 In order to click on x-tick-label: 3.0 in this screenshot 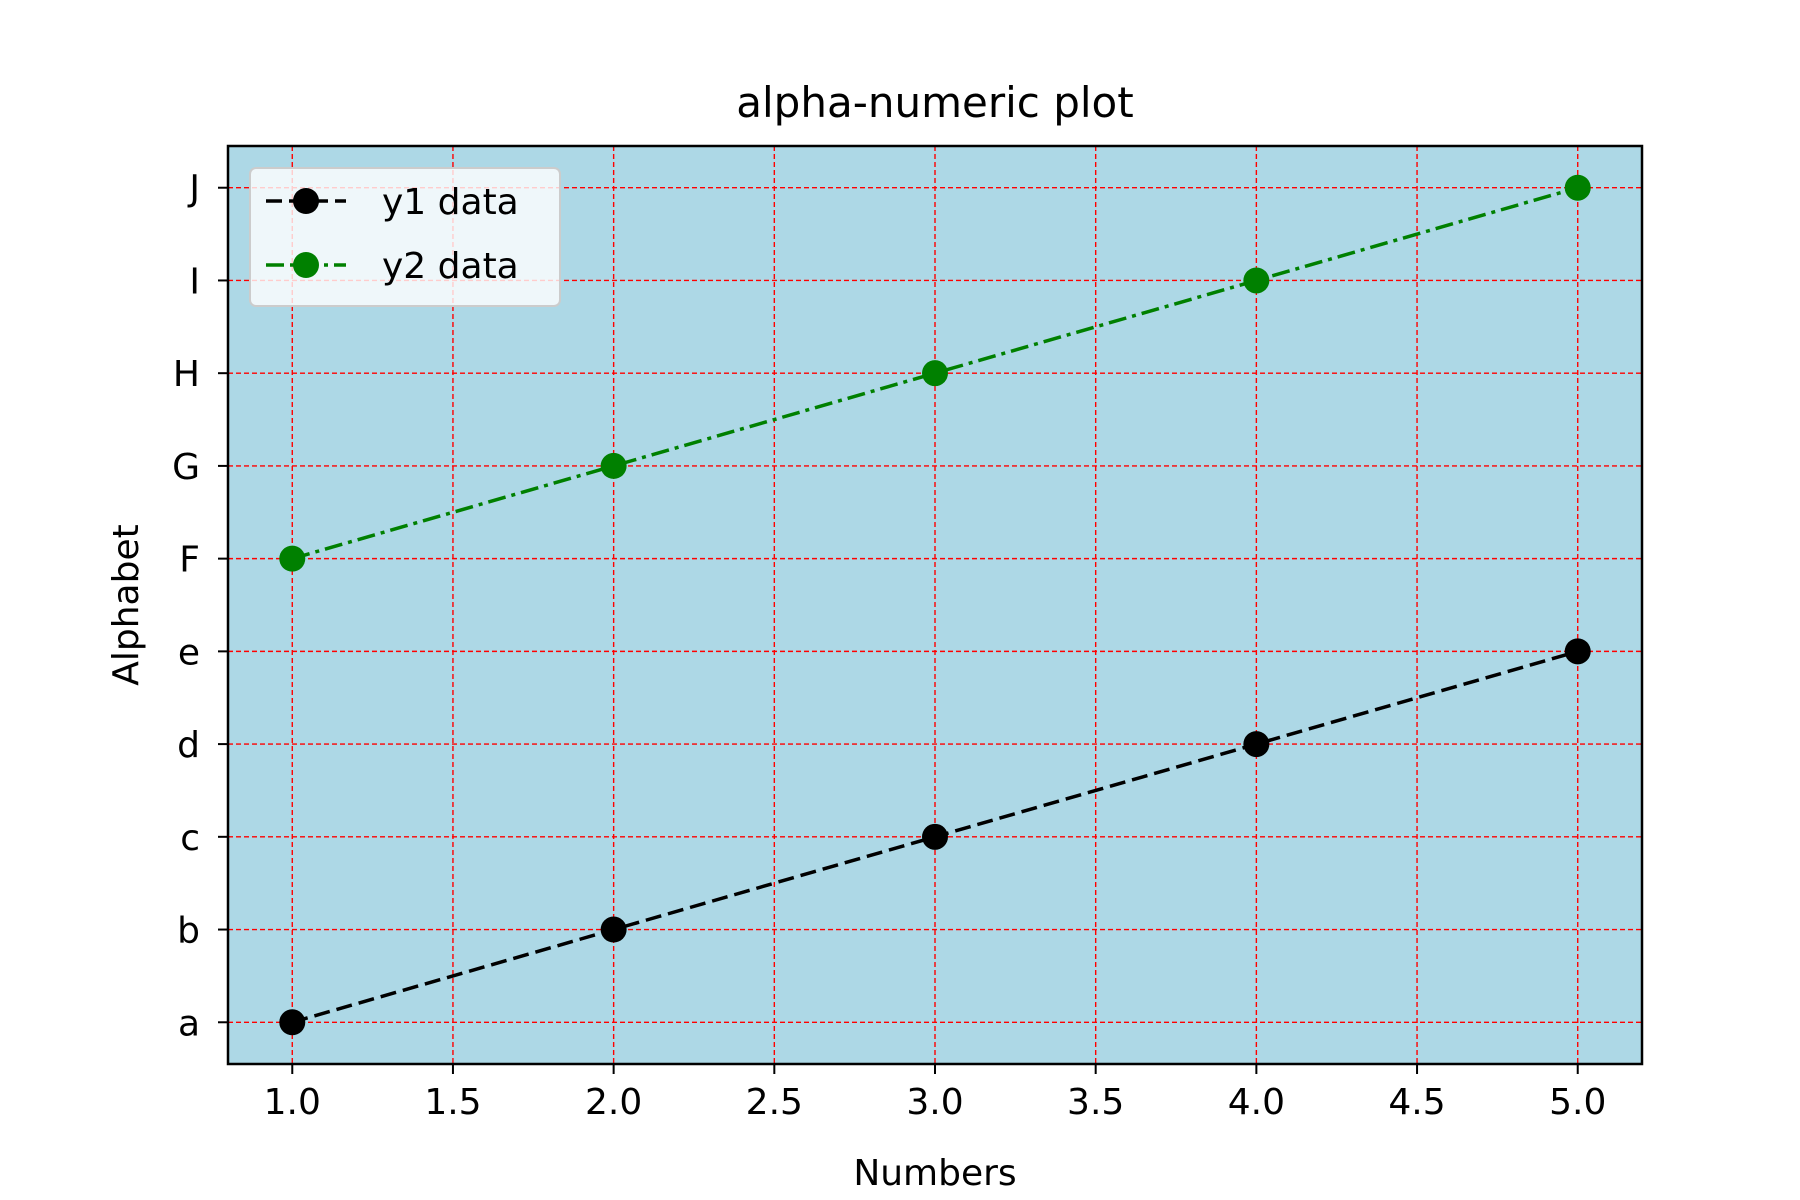, I will do `click(934, 1102)`.